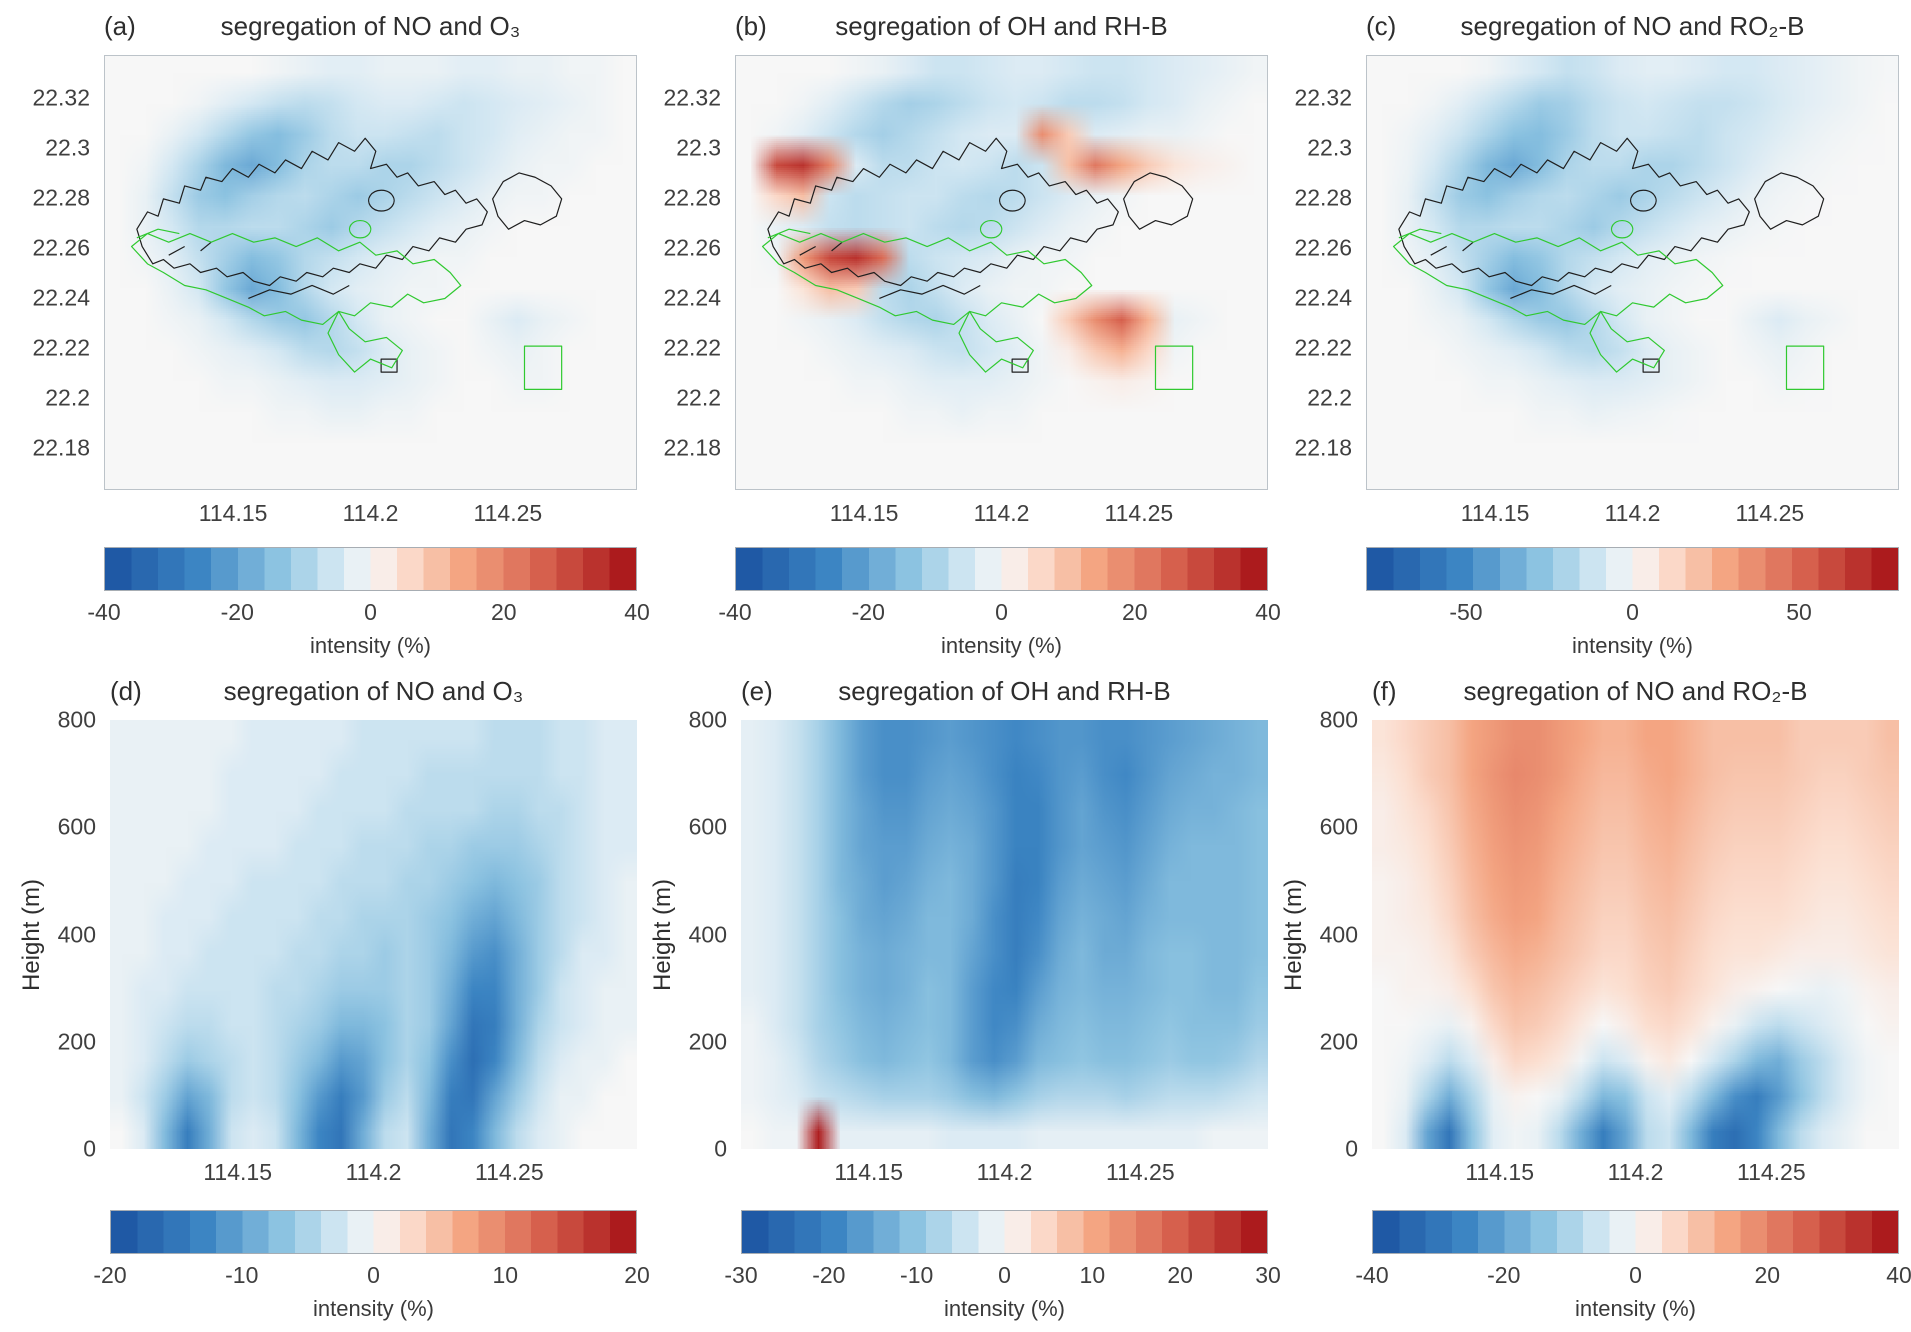 The height and width of the screenshot is (1332, 1911). What do you see at coordinates (1323, 97) in the screenshot?
I see `y-tick-label: 22.32` at bounding box center [1323, 97].